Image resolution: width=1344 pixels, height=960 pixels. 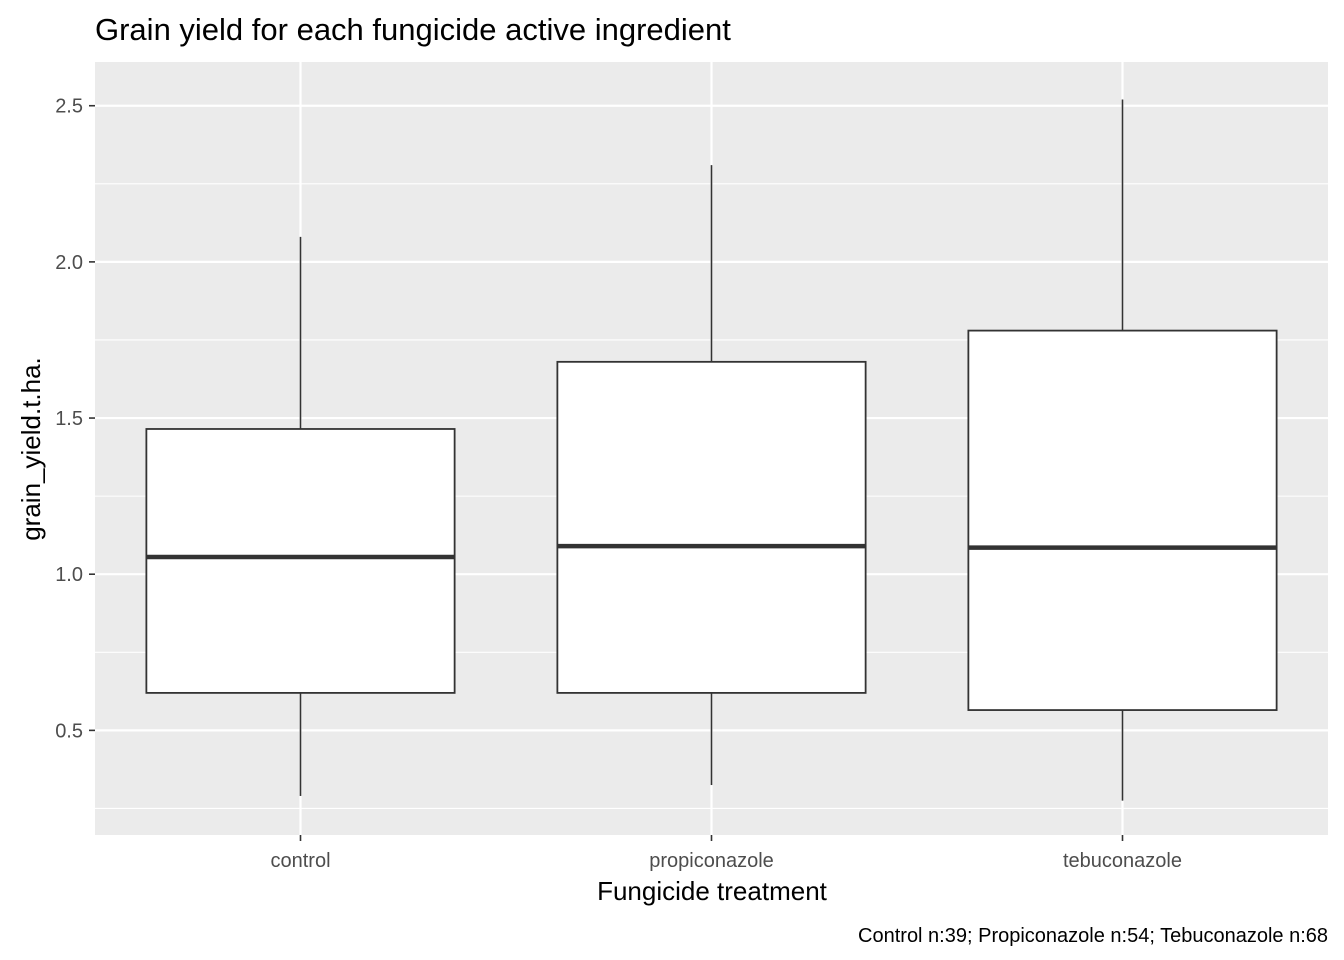 I want to click on y-axis: 0.5 1.0 1.5 2.0 2.5, so click(x=75, y=419).